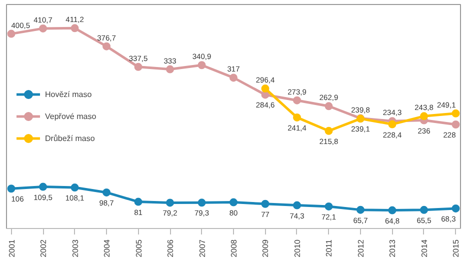 The image size is (468, 262). I want to click on x-tick-label: 2009, so click(265, 248).